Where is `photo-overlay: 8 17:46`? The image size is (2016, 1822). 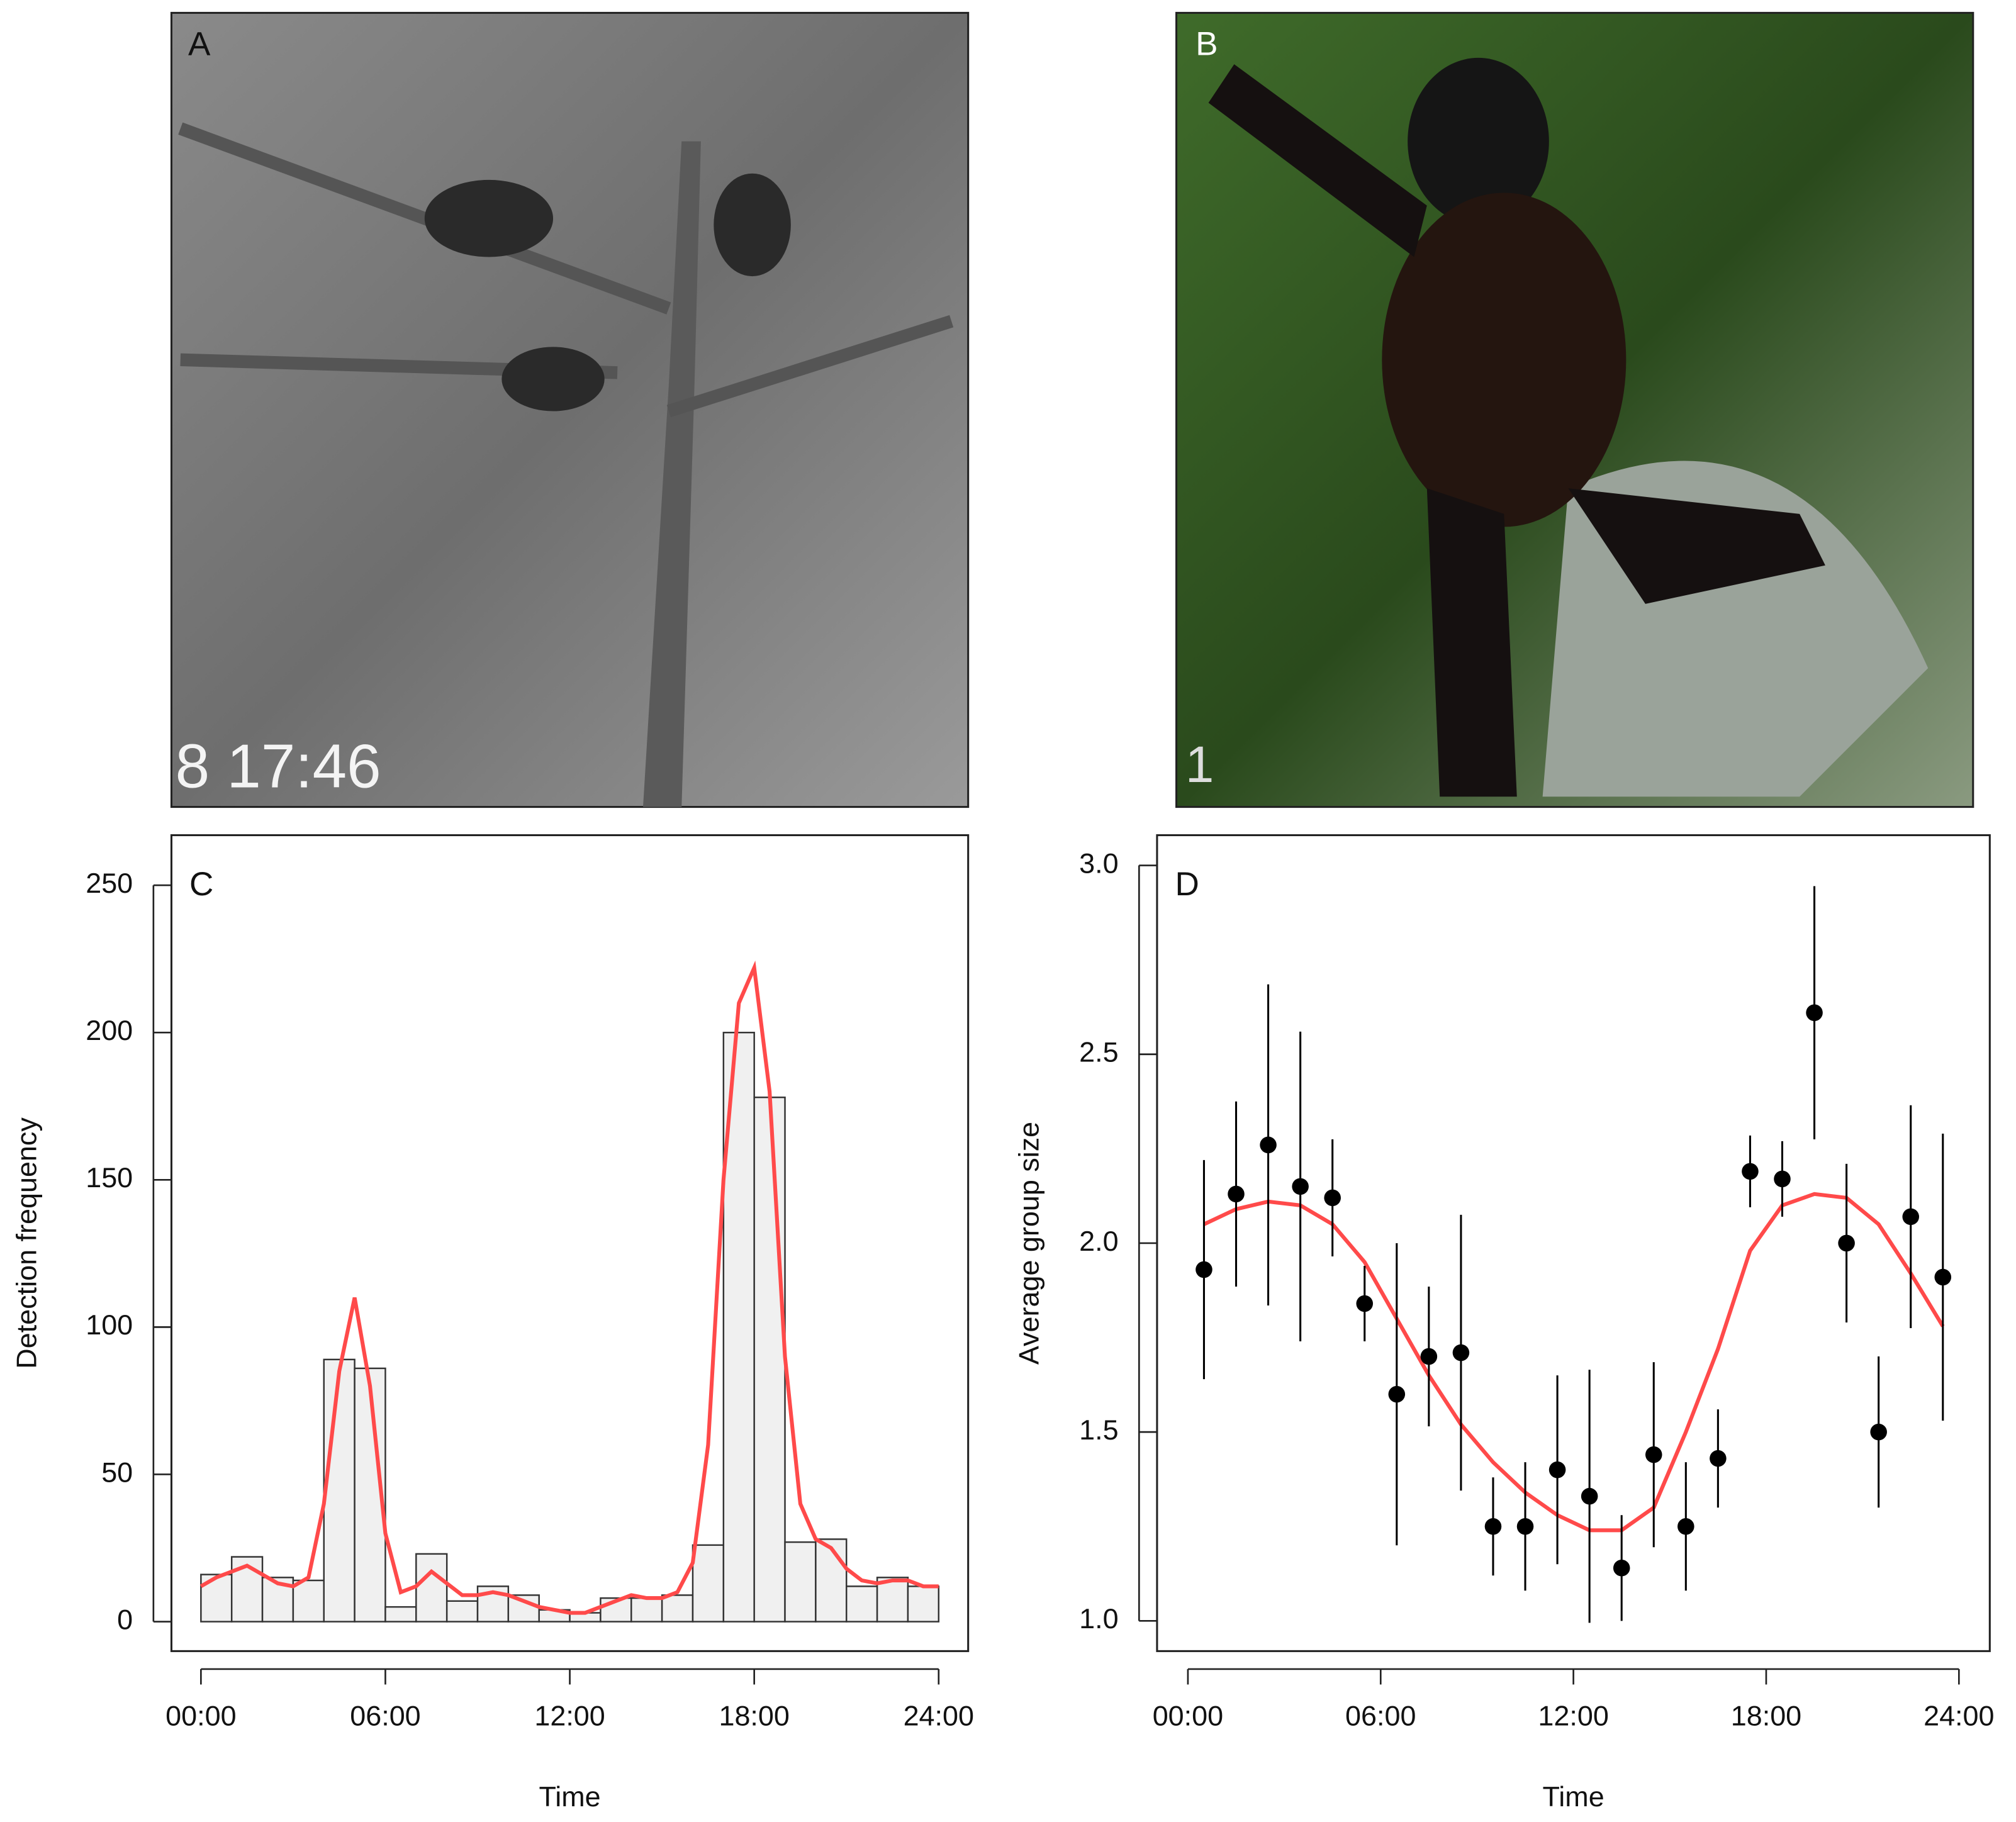 photo-overlay: 8 17:46 is located at coordinates (278, 765).